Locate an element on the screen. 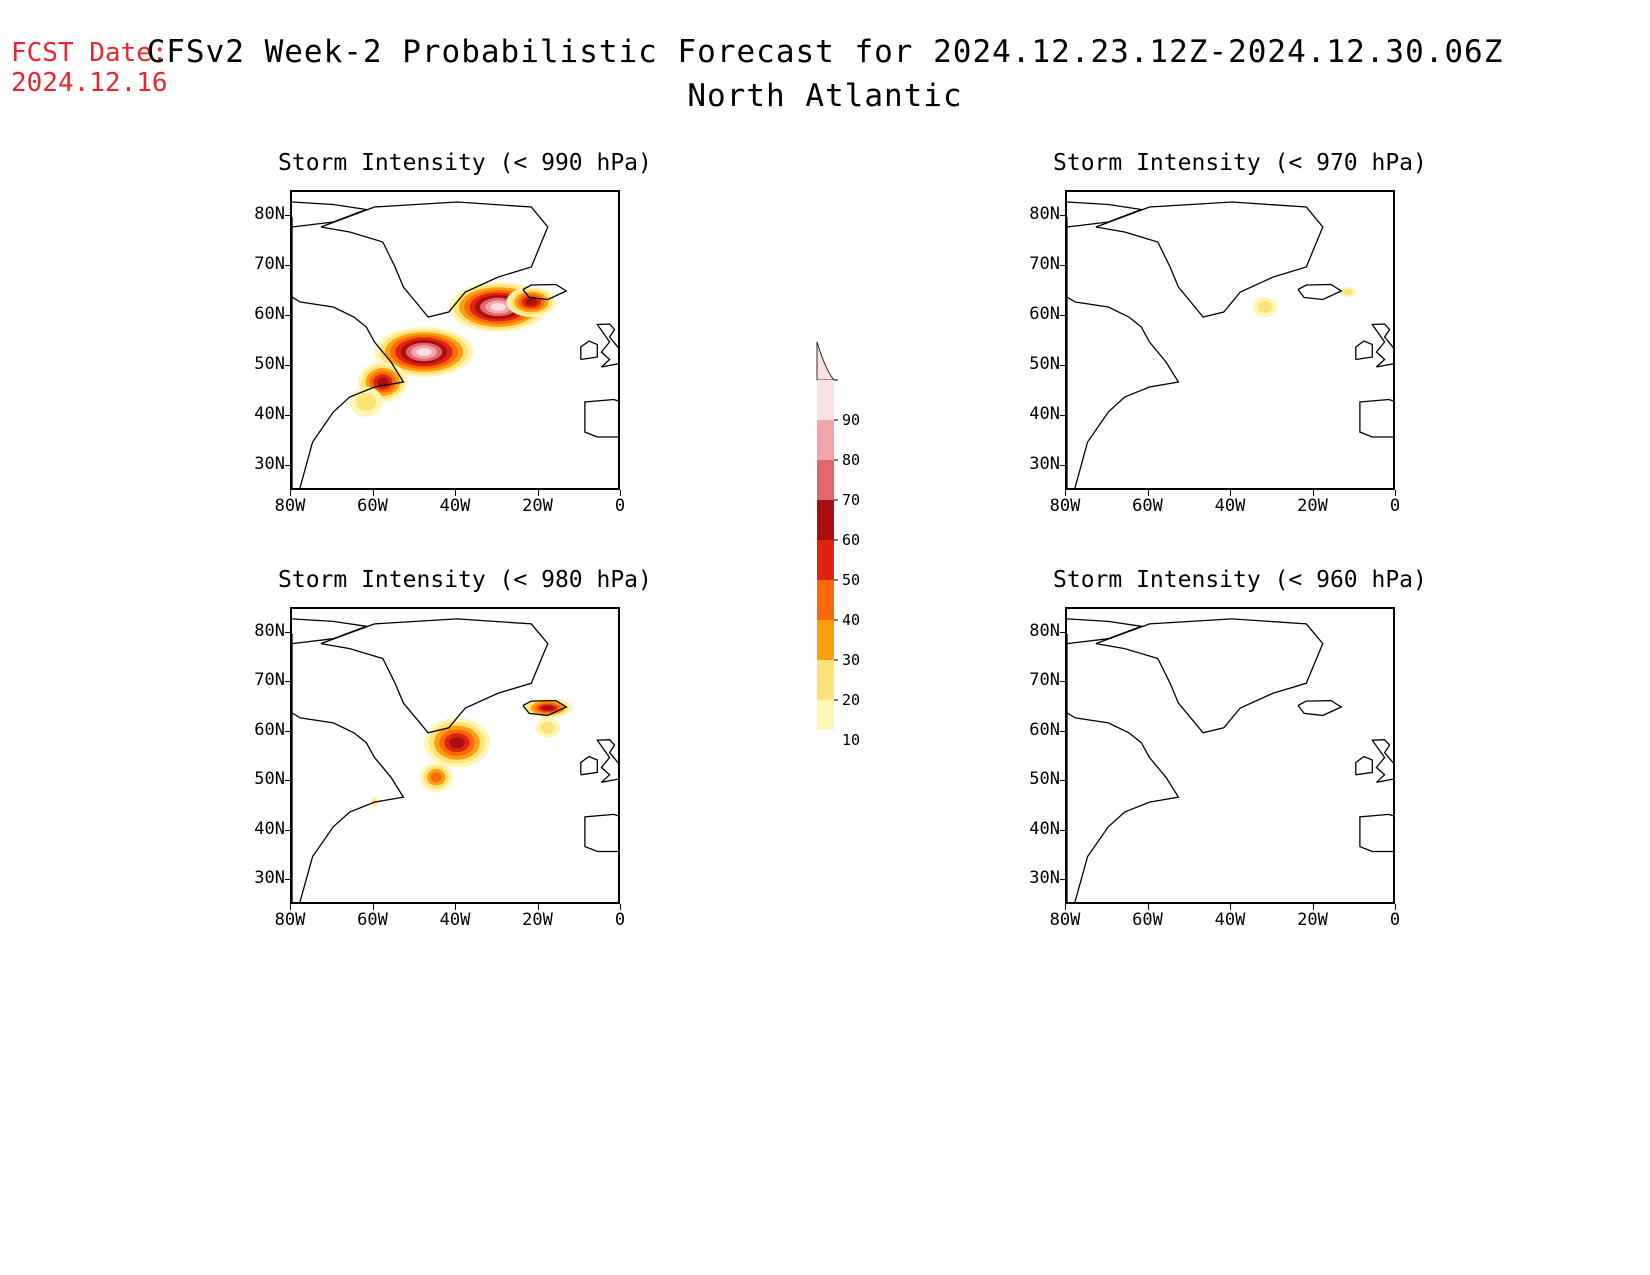  colorbar-label: 50 is located at coordinates (851, 580).